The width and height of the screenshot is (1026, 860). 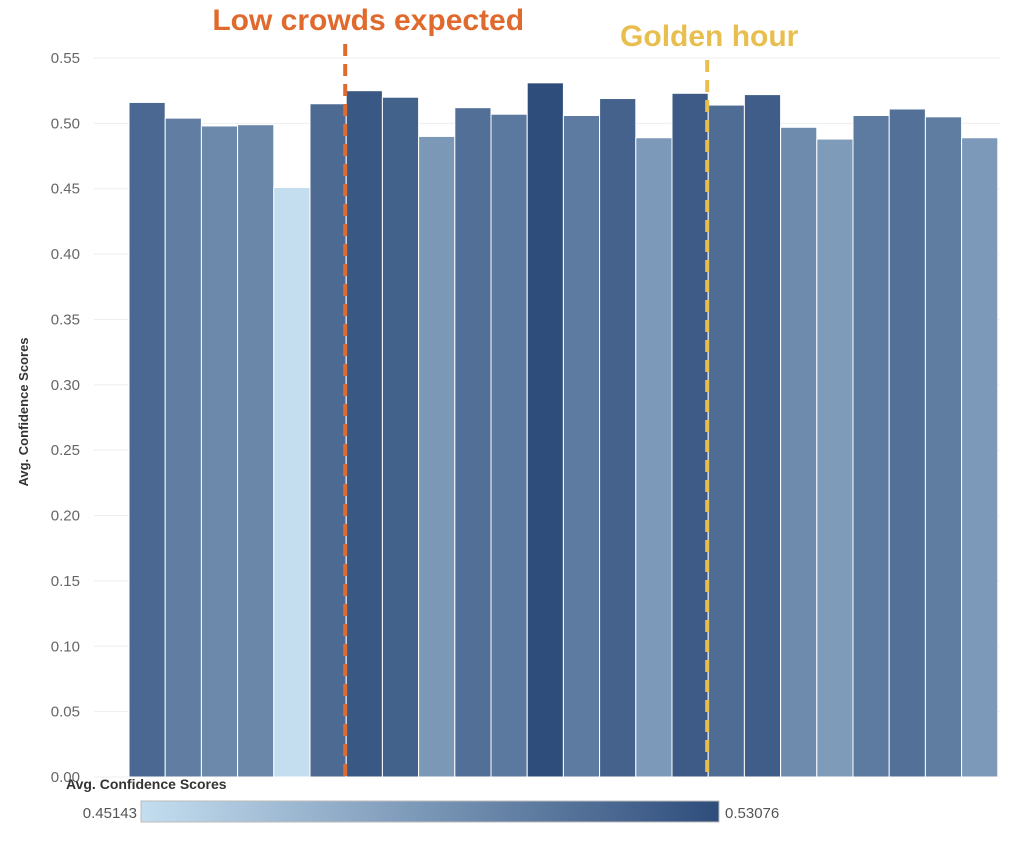 I want to click on y-tick-label: 0.10, so click(x=65, y=646).